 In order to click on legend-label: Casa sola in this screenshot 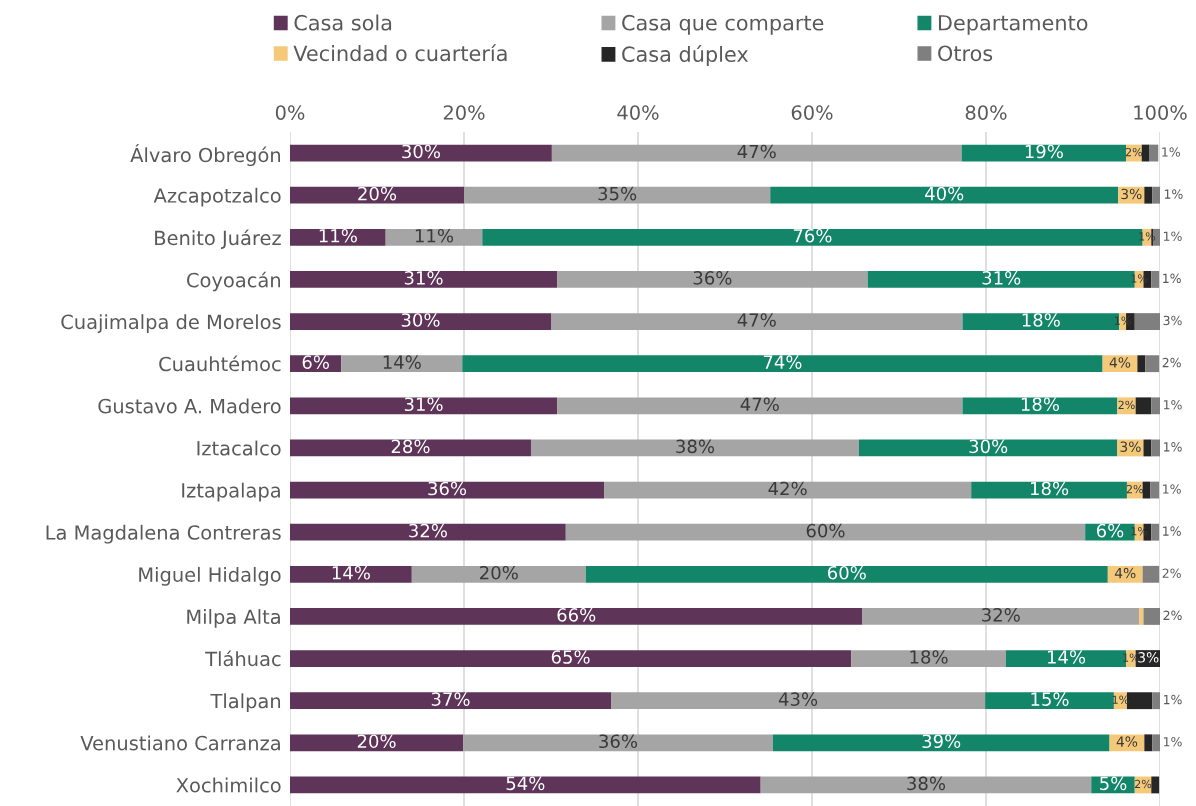, I will do `click(343, 22)`.